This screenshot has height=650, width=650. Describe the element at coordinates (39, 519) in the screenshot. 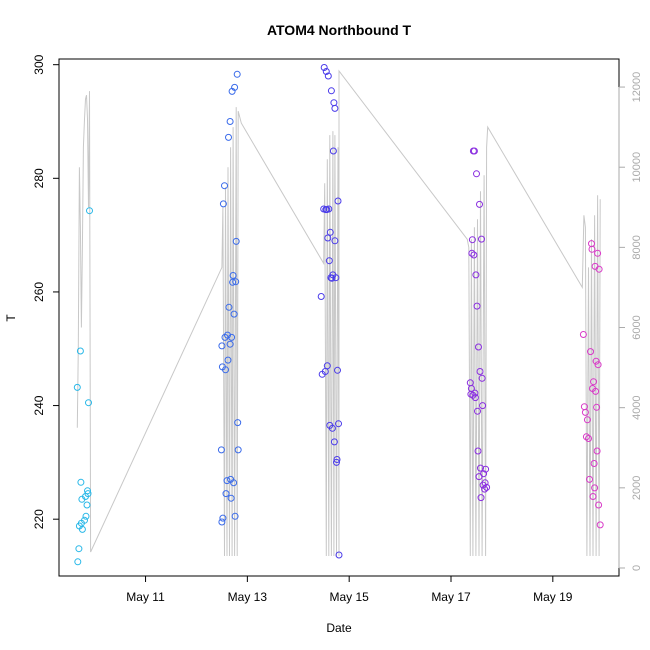

I see `y-tick-label: 220` at that location.